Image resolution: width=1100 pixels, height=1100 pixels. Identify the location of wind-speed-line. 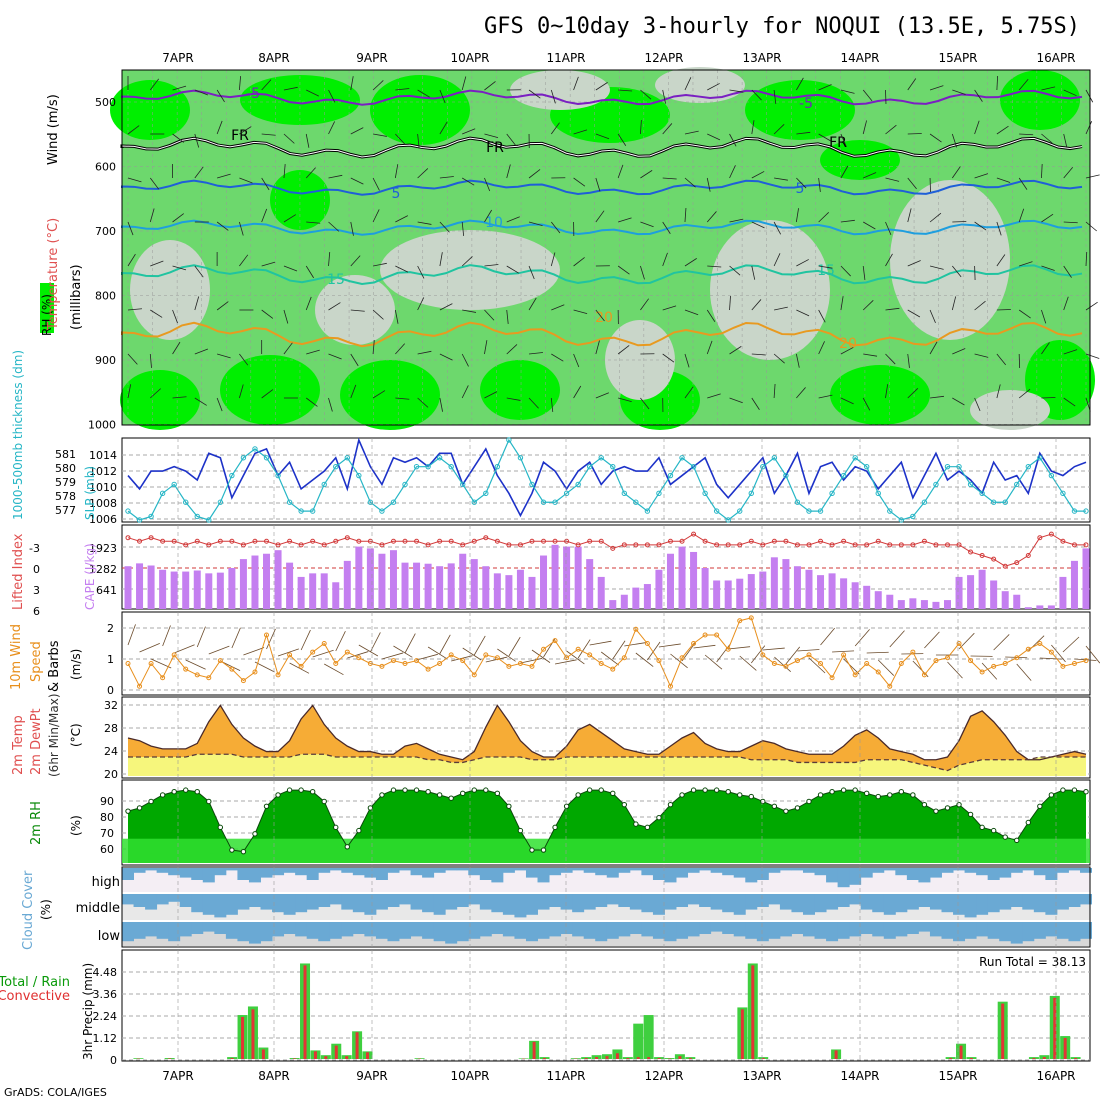
(607, 652).